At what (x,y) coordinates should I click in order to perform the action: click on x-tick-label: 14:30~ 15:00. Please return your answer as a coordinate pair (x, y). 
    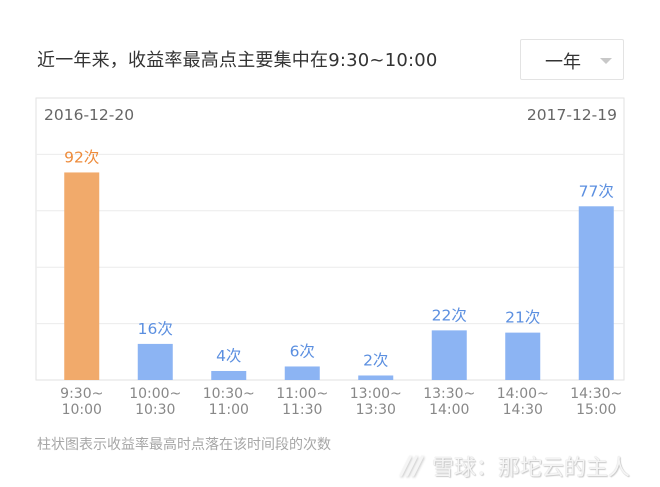
    Looking at the image, I should click on (596, 402).